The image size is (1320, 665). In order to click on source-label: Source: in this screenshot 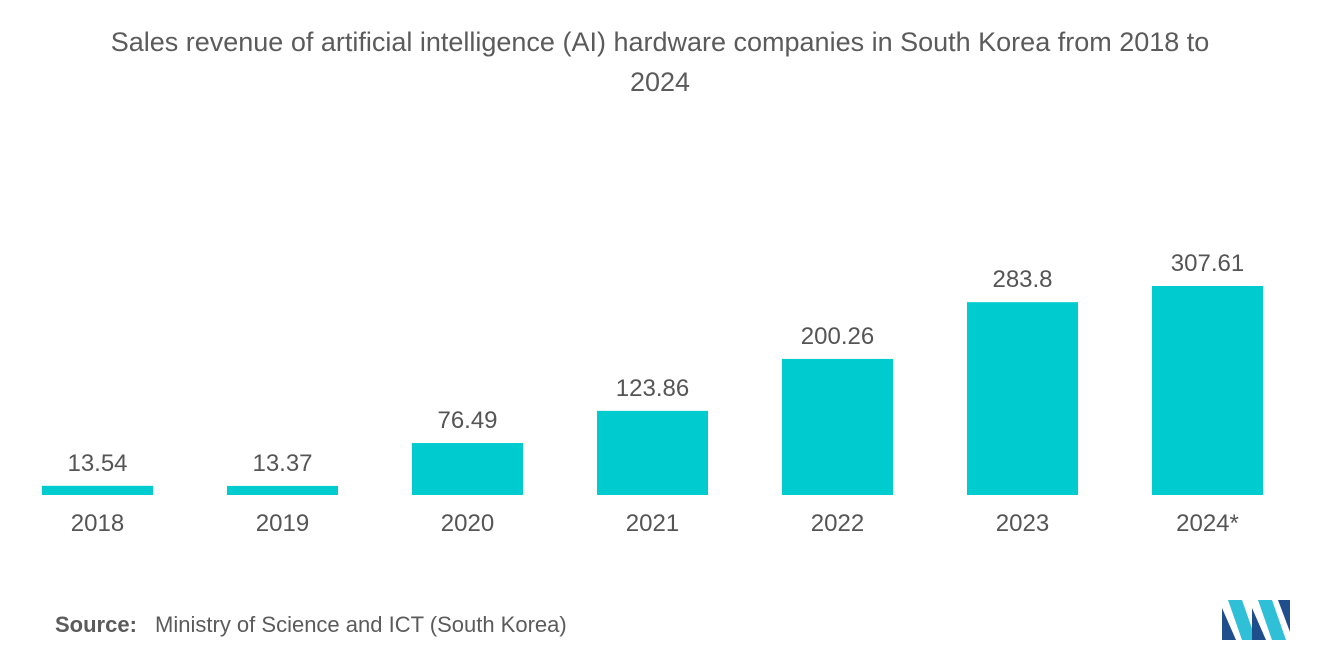, I will do `click(96, 624)`.